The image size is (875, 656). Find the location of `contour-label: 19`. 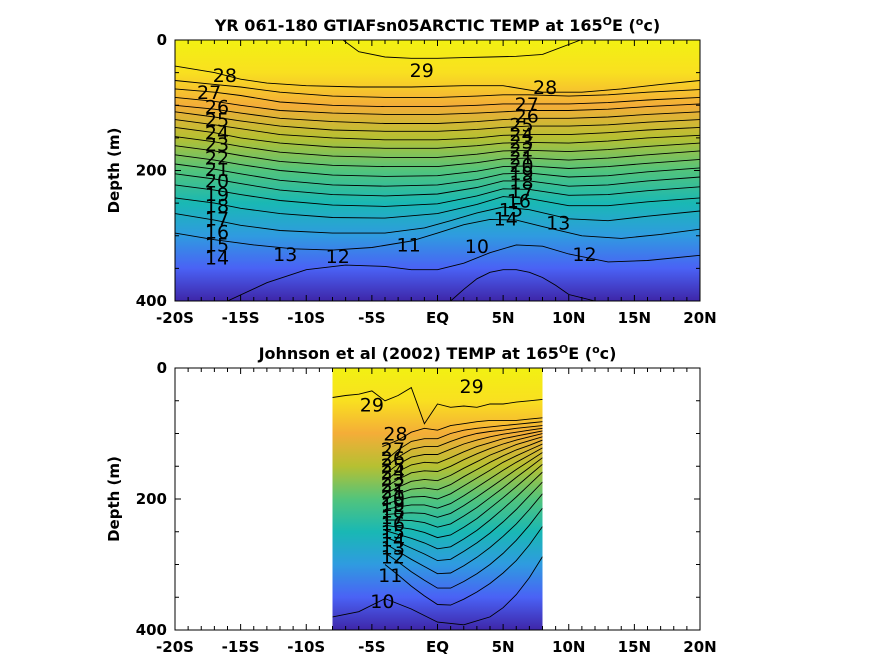

contour-label: 19 is located at coordinates (521, 174).